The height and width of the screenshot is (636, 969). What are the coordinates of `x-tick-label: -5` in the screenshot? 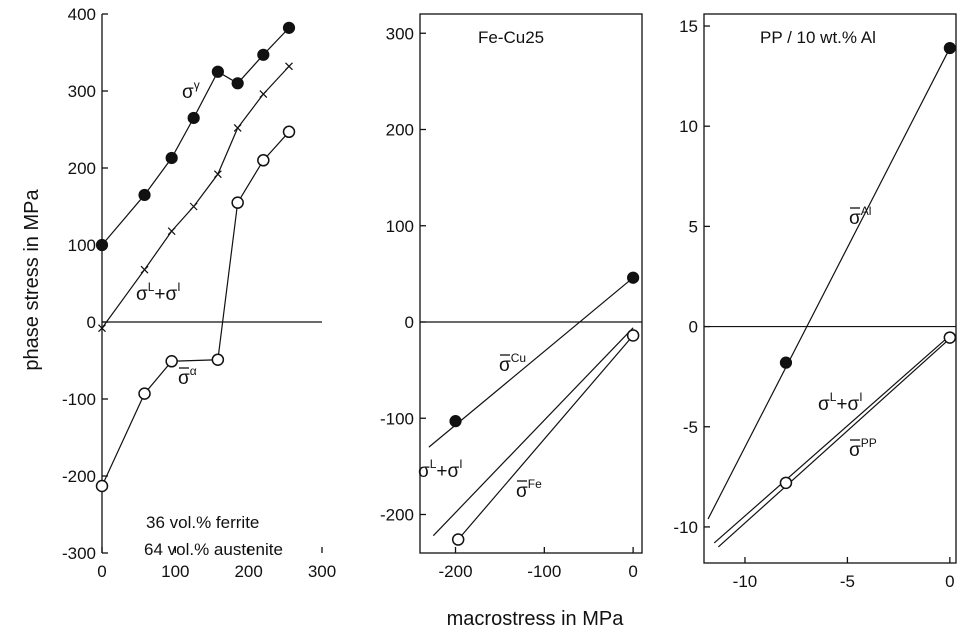 It's located at (847, 581).